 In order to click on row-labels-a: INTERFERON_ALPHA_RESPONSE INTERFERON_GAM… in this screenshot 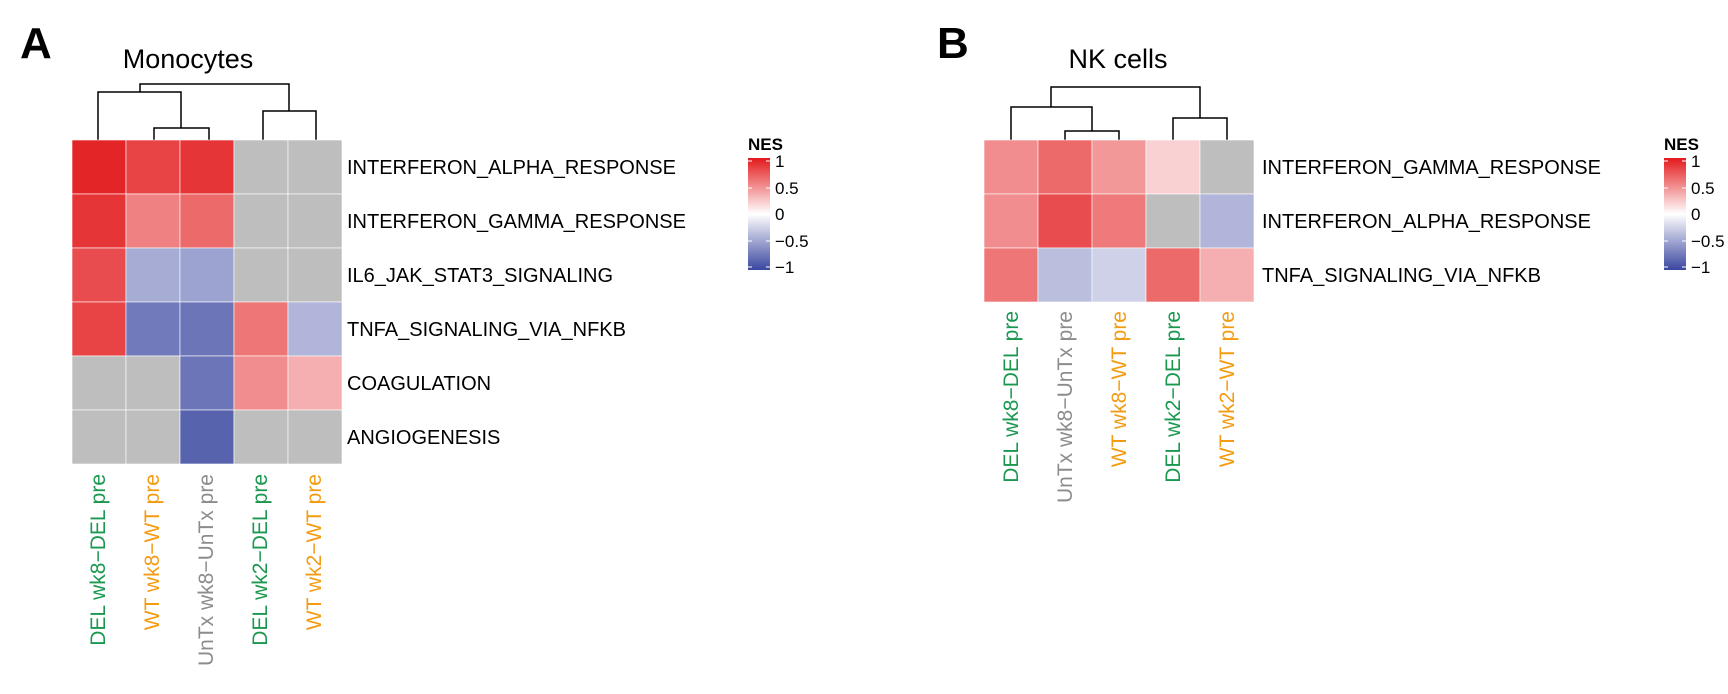, I will do `click(516, 303)`.